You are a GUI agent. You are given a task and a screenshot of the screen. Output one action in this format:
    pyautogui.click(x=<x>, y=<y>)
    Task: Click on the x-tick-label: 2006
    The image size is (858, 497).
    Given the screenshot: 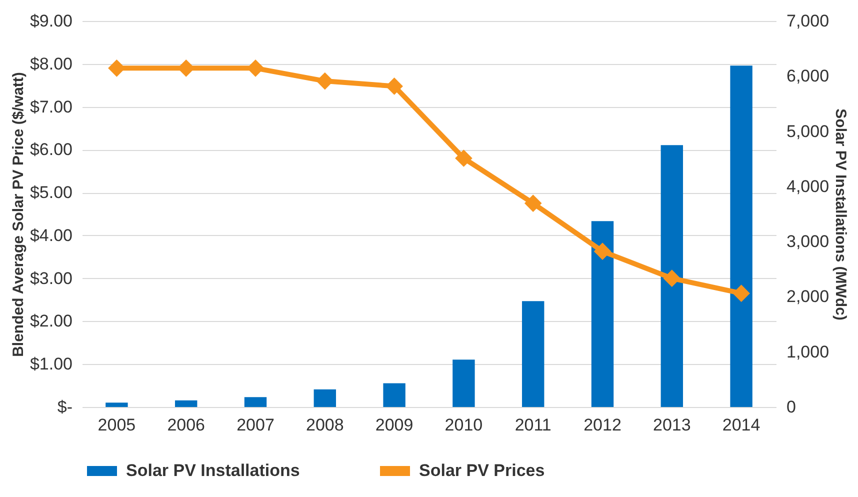 What is the action you would take?
    pyautogui.click(x=186, y=425)
    